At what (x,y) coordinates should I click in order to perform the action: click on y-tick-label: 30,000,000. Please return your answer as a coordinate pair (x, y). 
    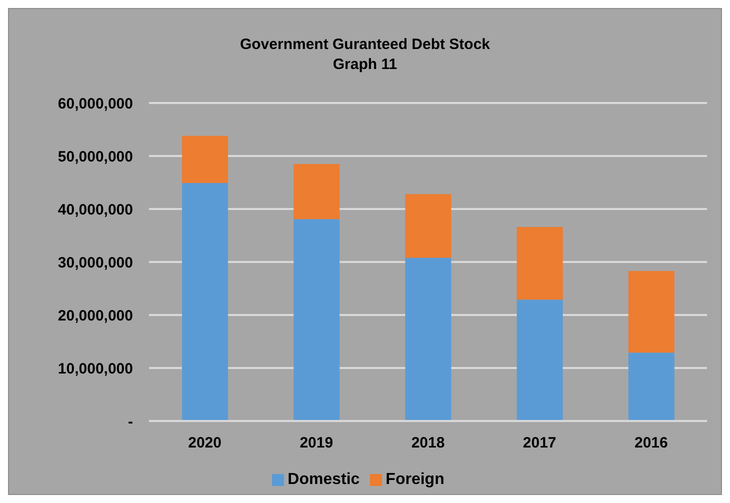
    Looking at the image, I should click on (95, 263).